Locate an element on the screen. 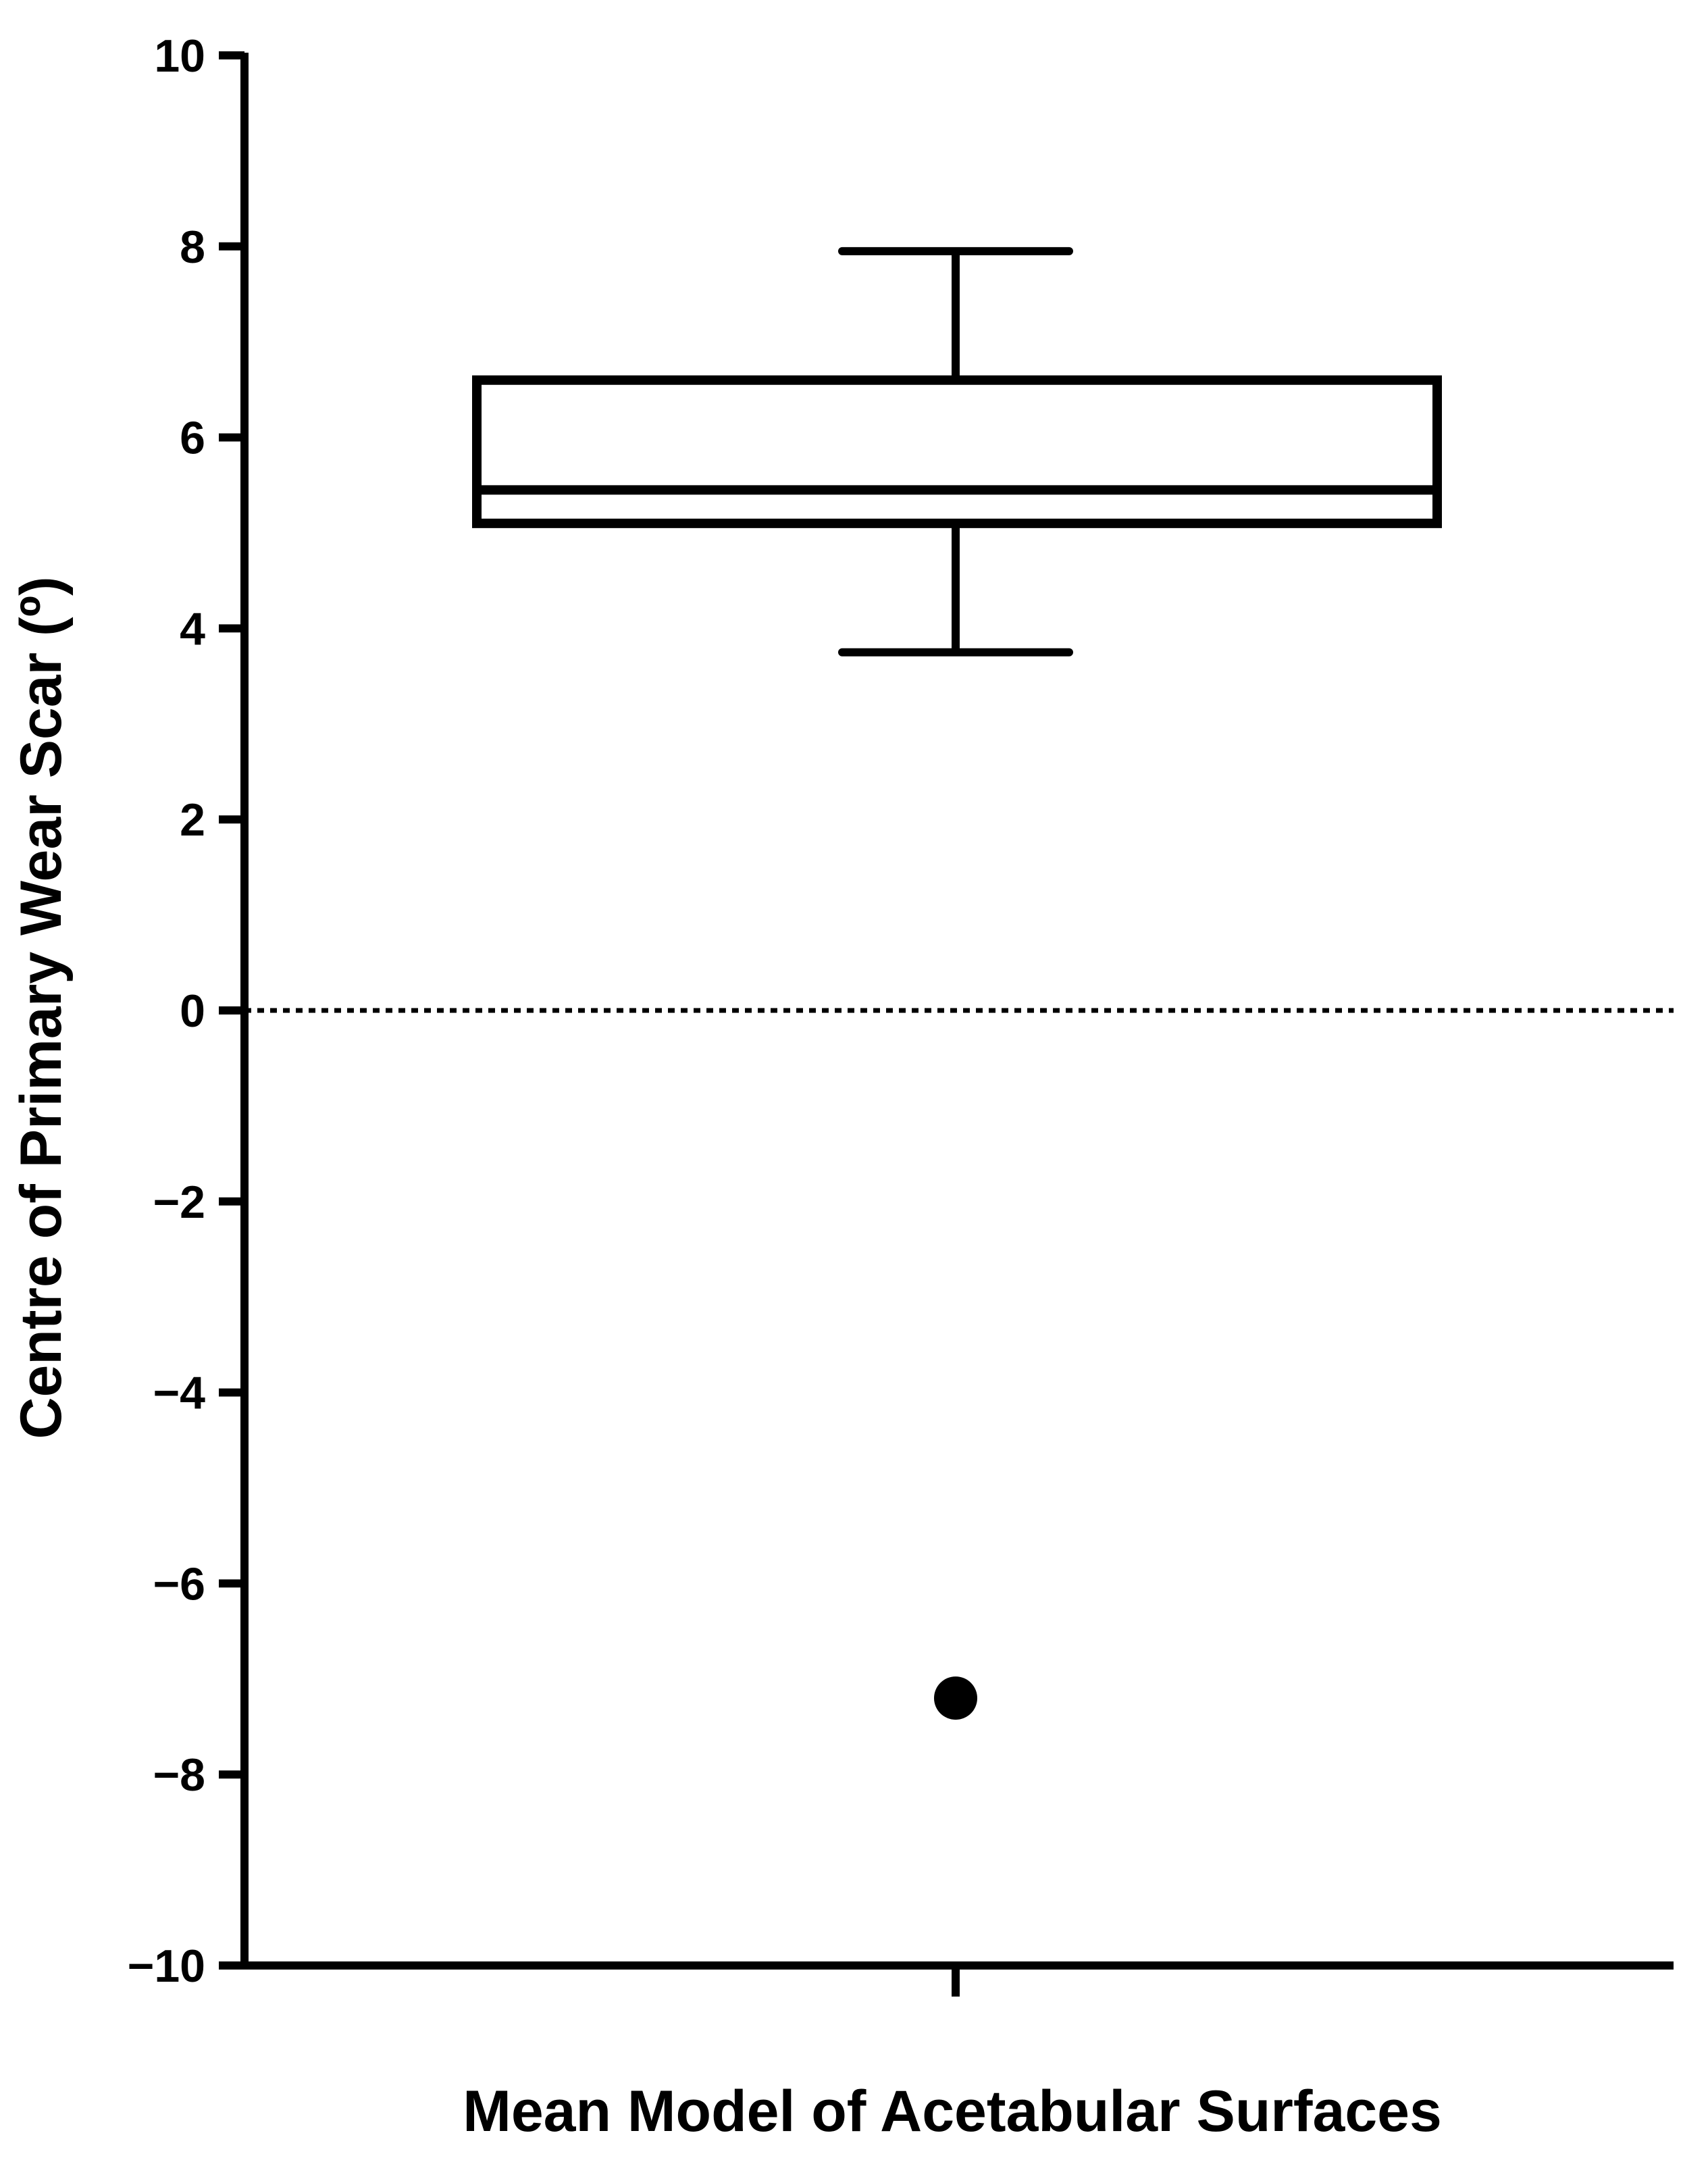 This screenshot has height=2158, width=1708. outlier-point is located at coordinates (955, 1698).